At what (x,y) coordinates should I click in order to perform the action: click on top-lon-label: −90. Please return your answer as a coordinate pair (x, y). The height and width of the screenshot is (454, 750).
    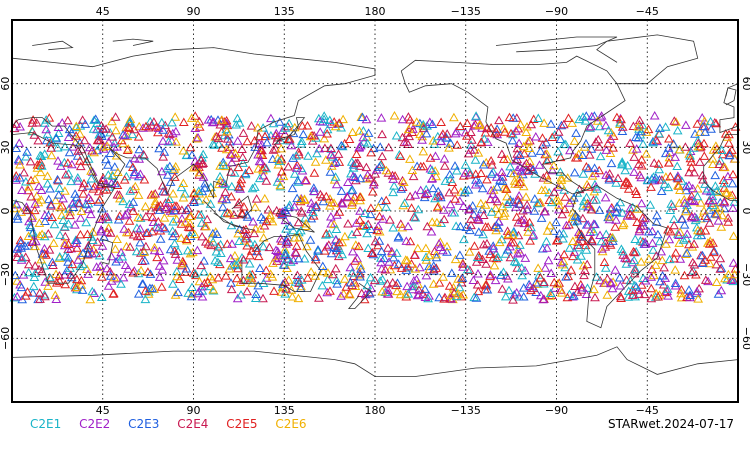
    Looking at the image, I should click on (556, 11).